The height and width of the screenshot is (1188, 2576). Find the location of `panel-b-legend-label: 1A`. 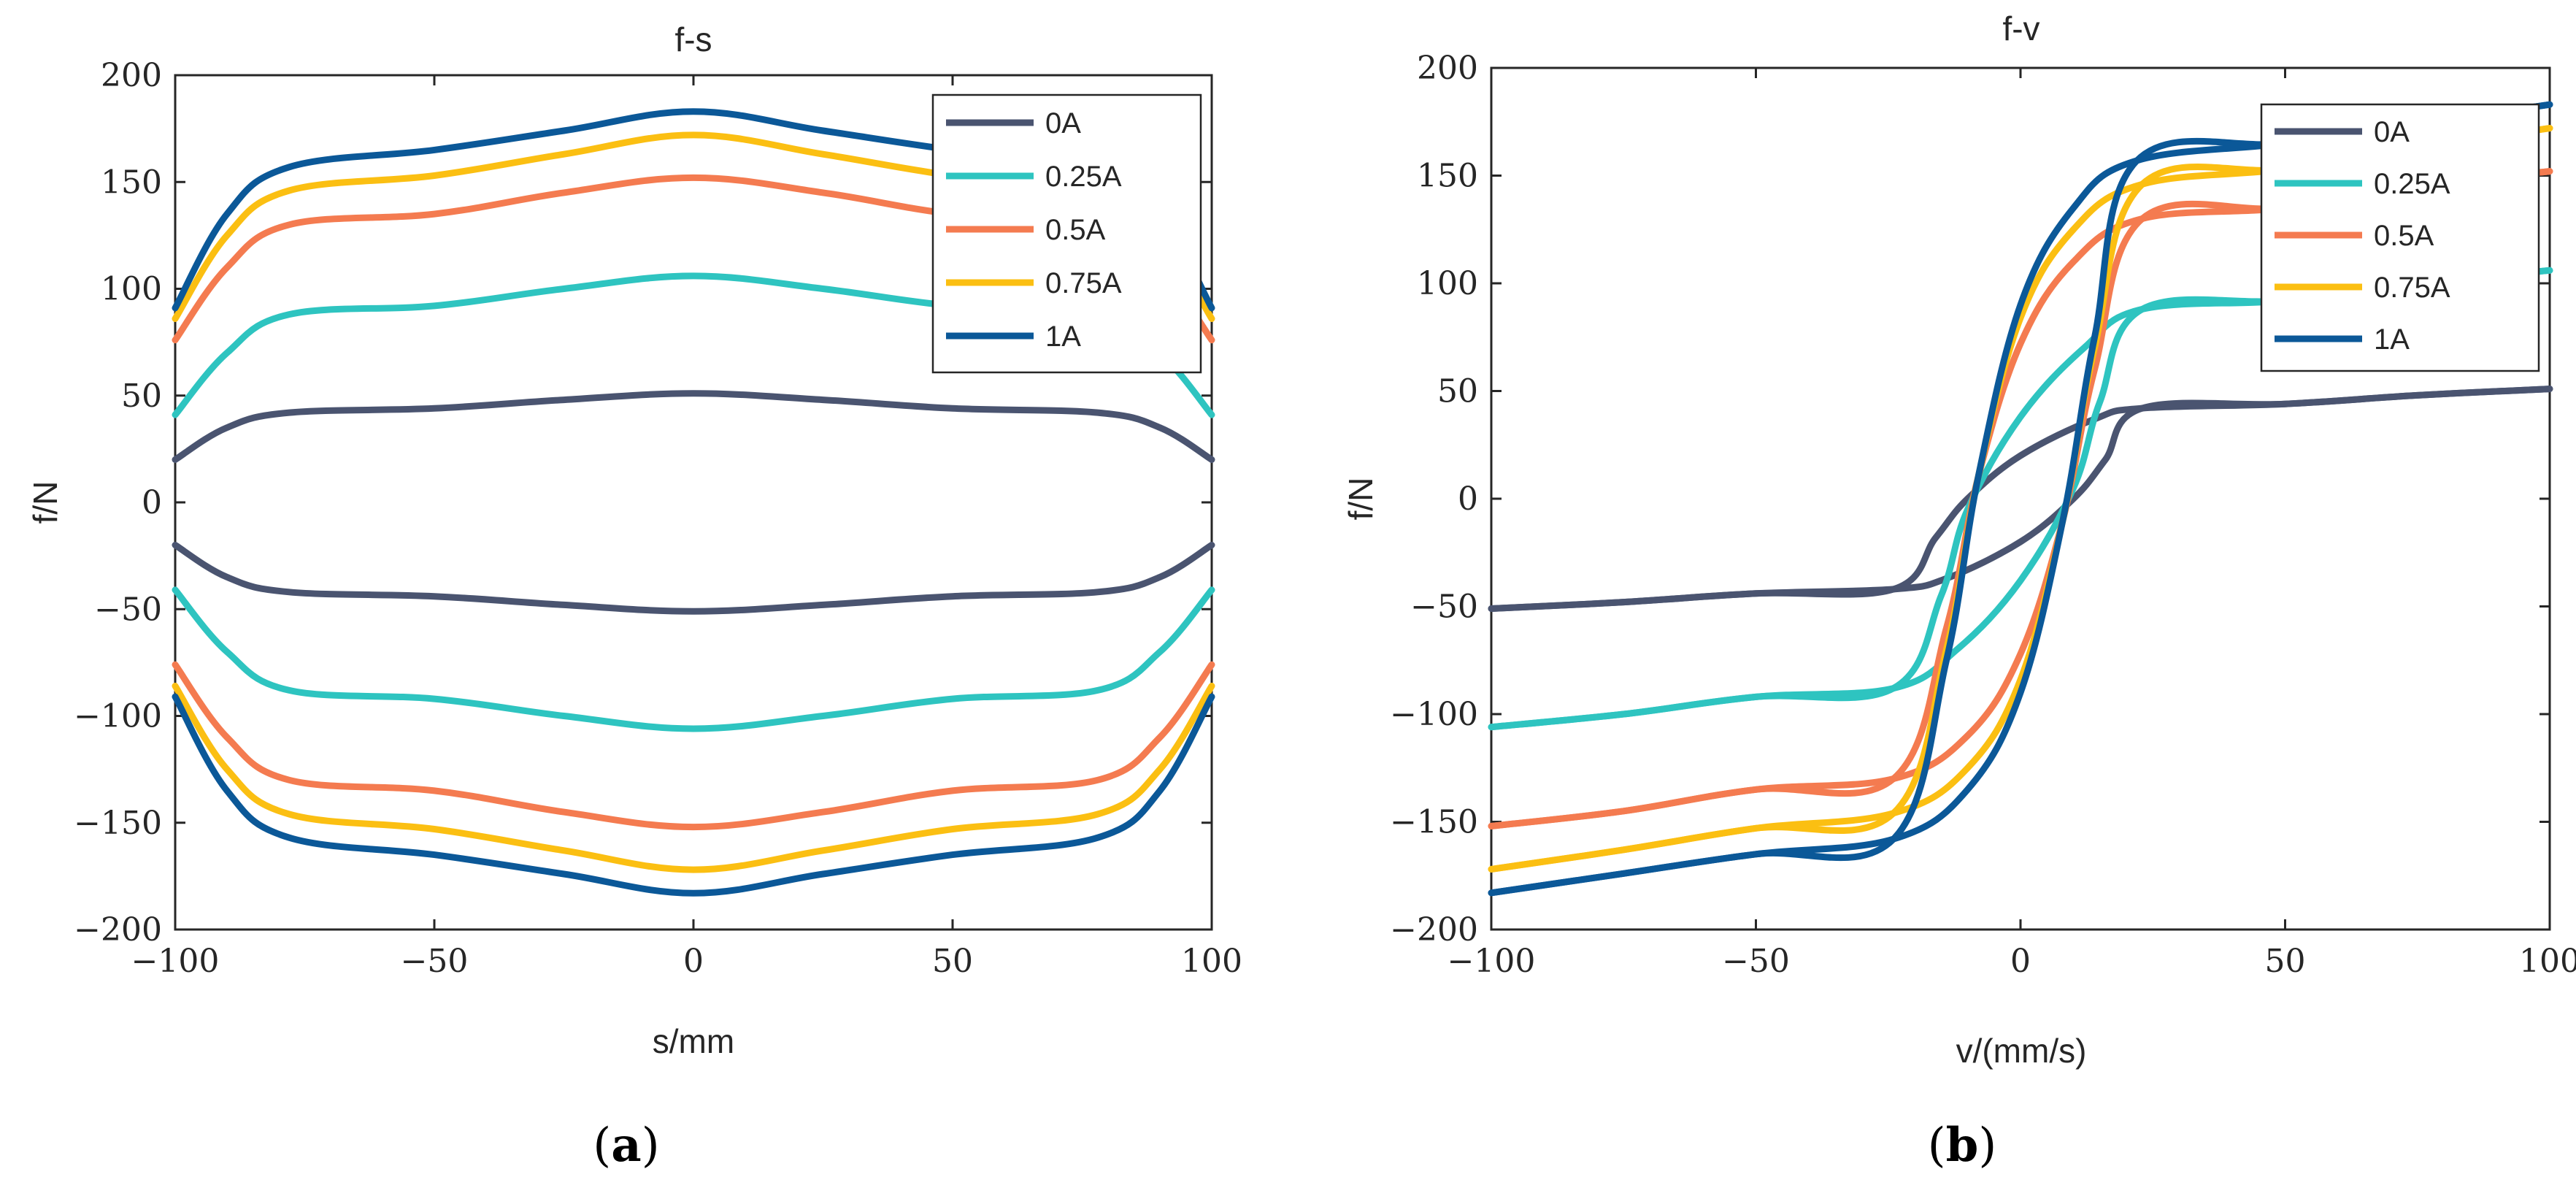

panel-b-legend-label: 1A is located at coordinates (2392, 340).